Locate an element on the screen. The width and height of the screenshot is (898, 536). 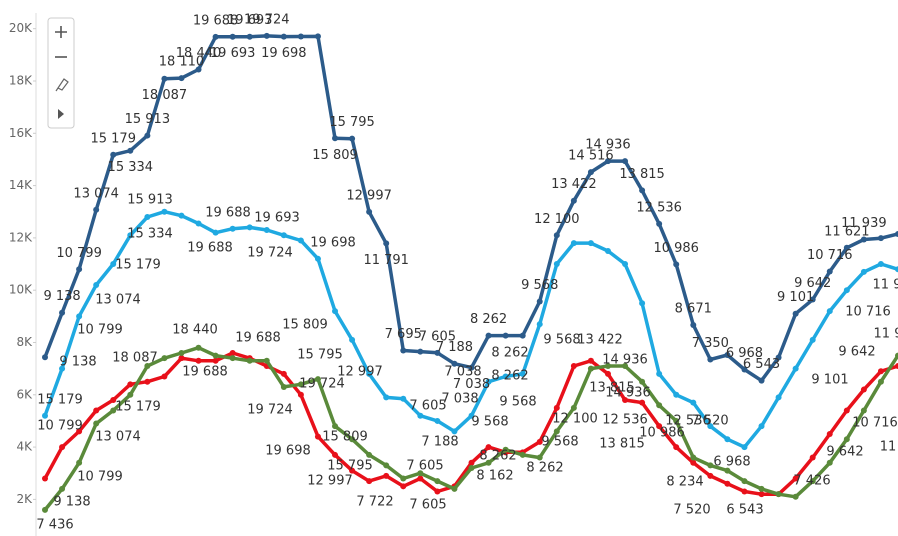
annotation: 13 815 is located at coordinates (612, 388).